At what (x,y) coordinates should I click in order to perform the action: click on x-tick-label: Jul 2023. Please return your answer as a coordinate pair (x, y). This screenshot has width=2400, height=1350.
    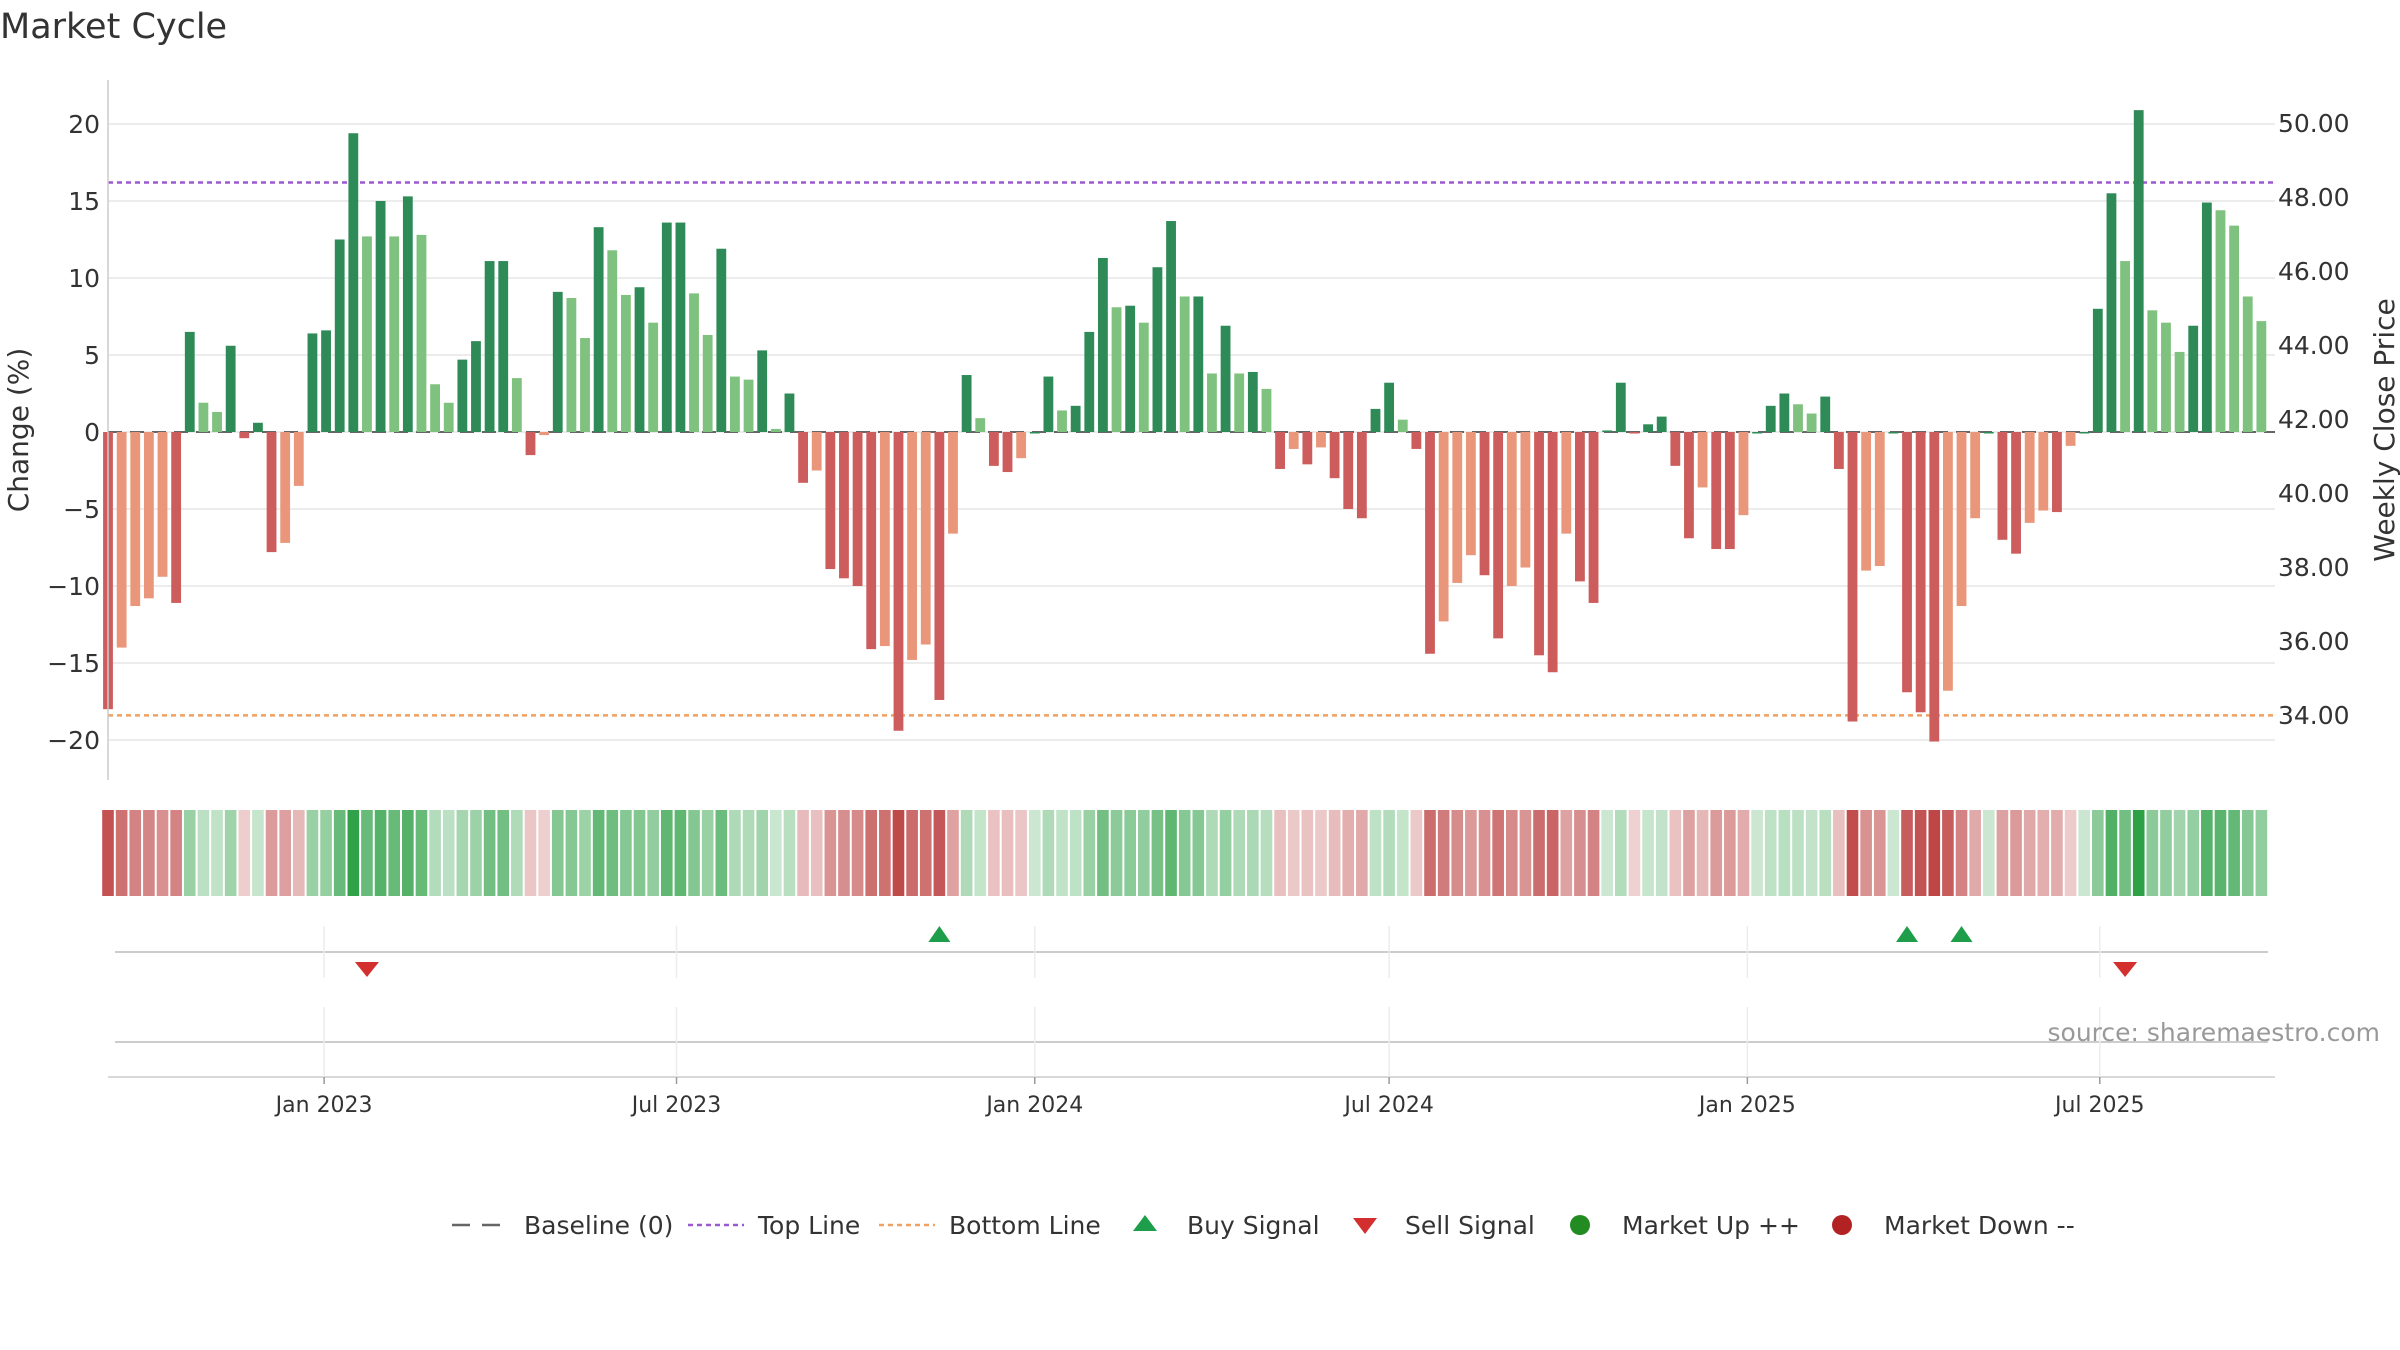
    Looking at the image, I should click on (676, 1105).